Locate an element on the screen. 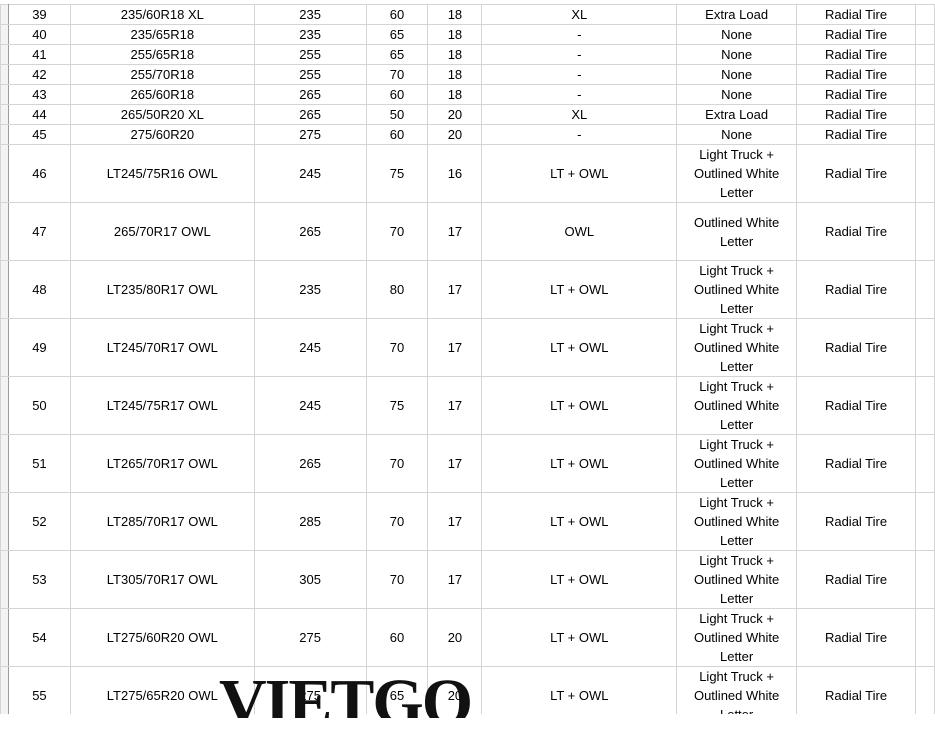 This screenshot has height=752, width=935. tire-size-cell: 265/50R20 XL is located at coordinates (162, 114).